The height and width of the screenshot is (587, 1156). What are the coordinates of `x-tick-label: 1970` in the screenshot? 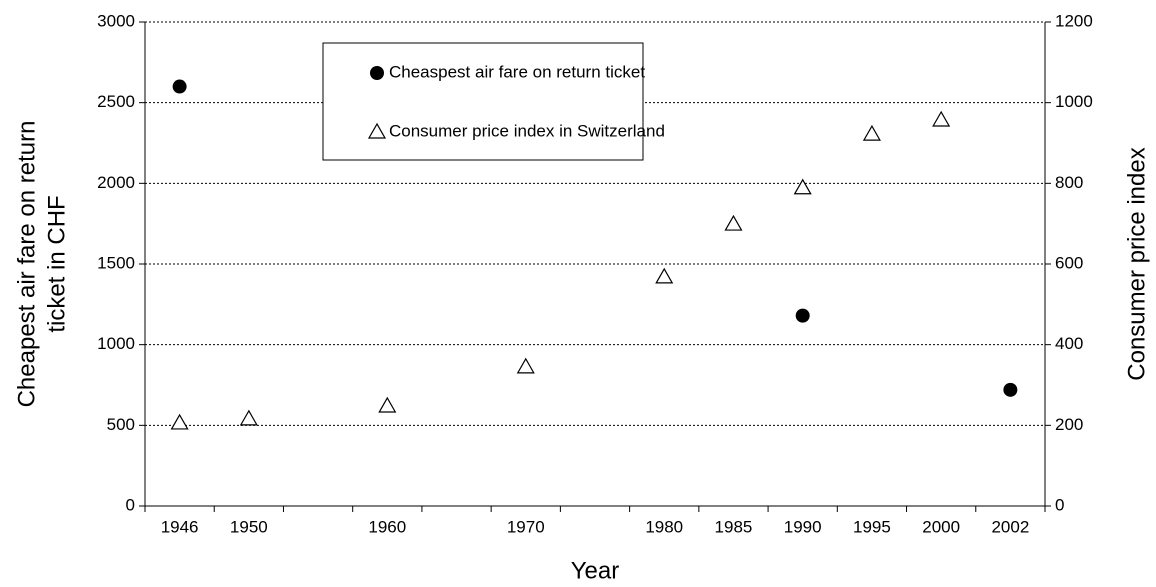 It's located at (526, 526).